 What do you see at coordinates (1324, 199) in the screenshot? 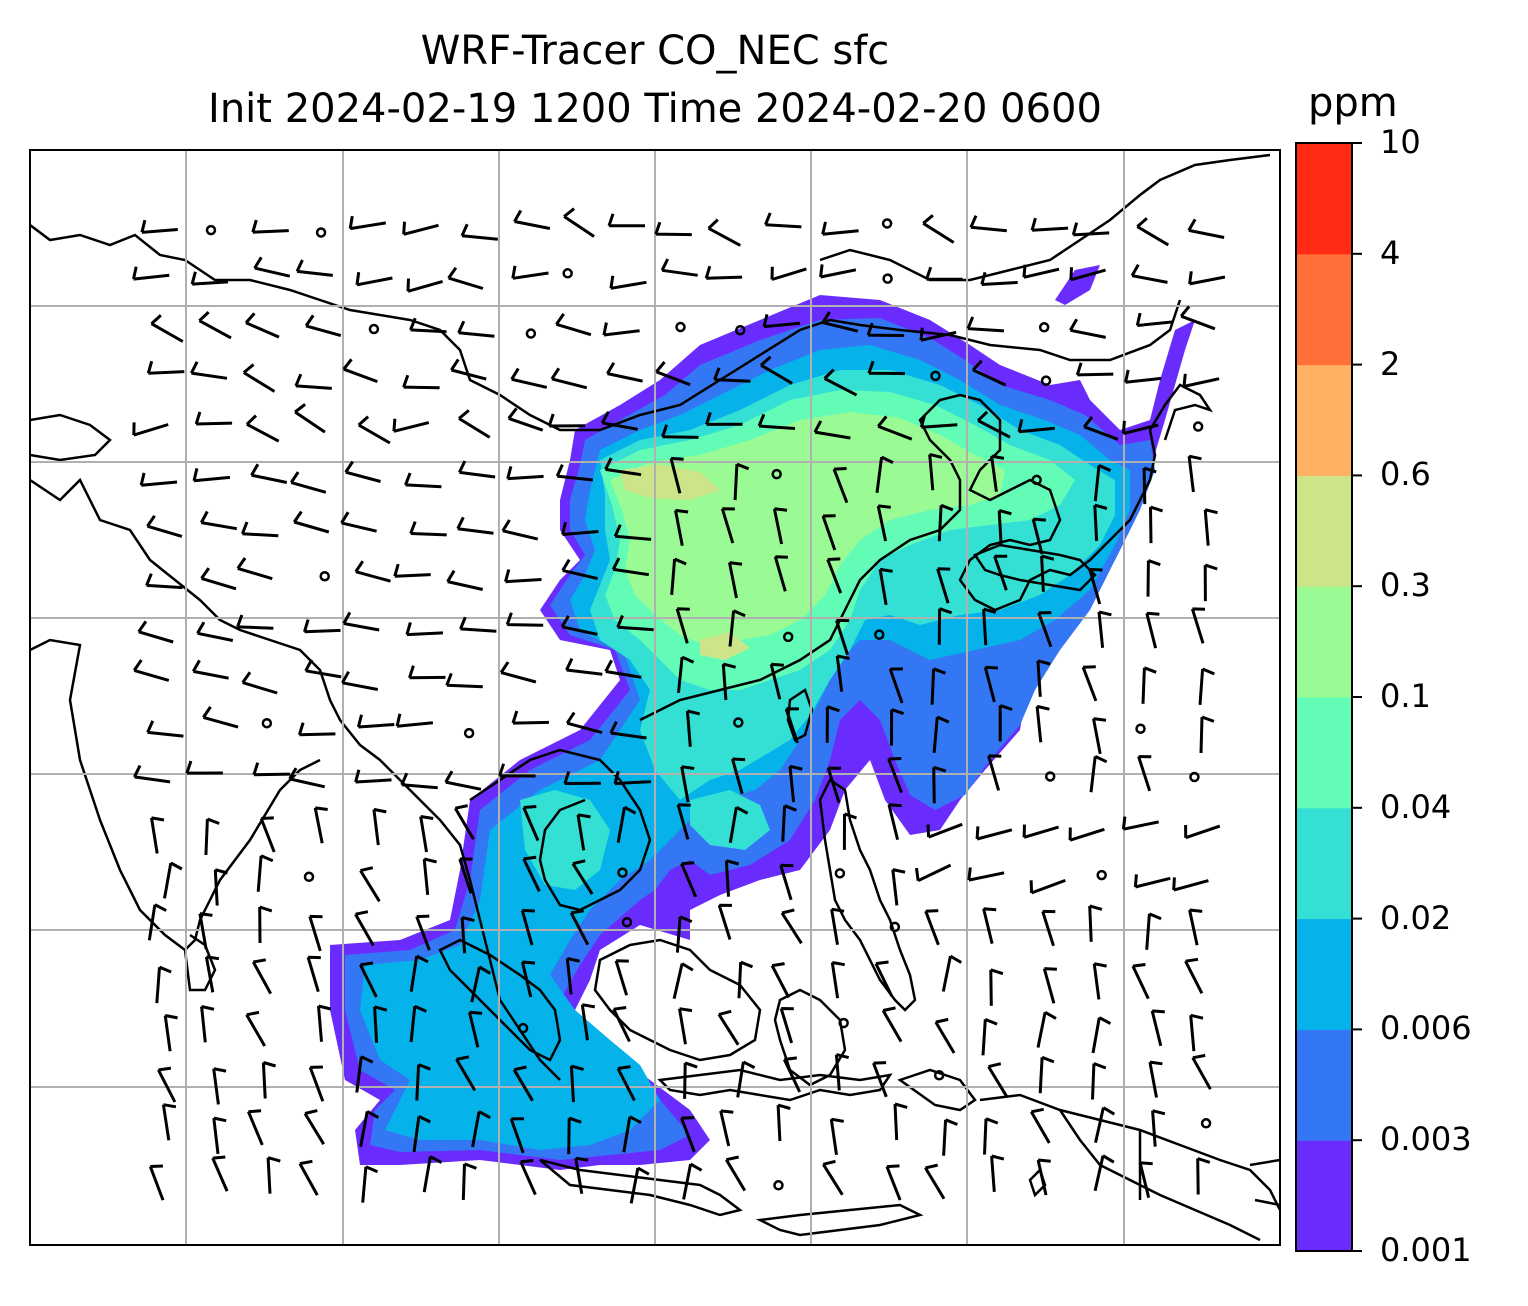
I see `colorbar-segment` at bounding box center [1324, 199].